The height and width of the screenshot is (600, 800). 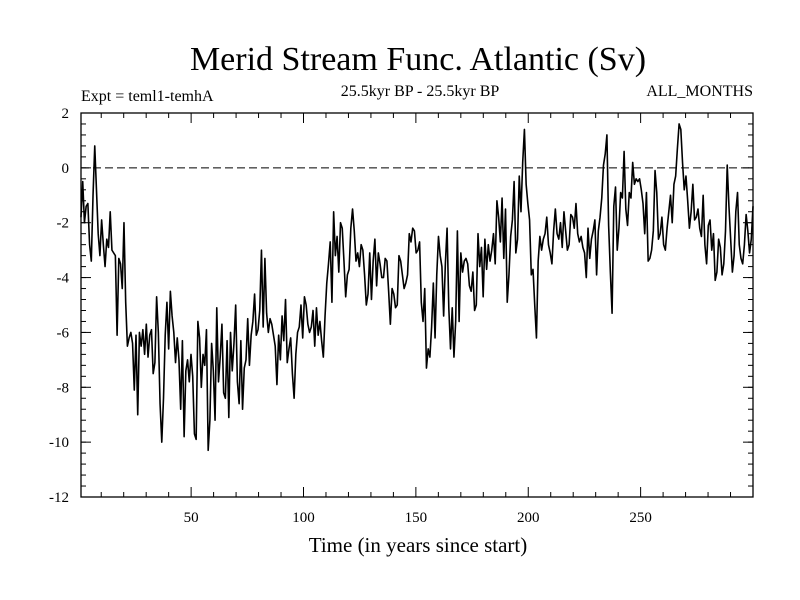 I want to click on y-tick-label: -8, so click(x=63, y=388).